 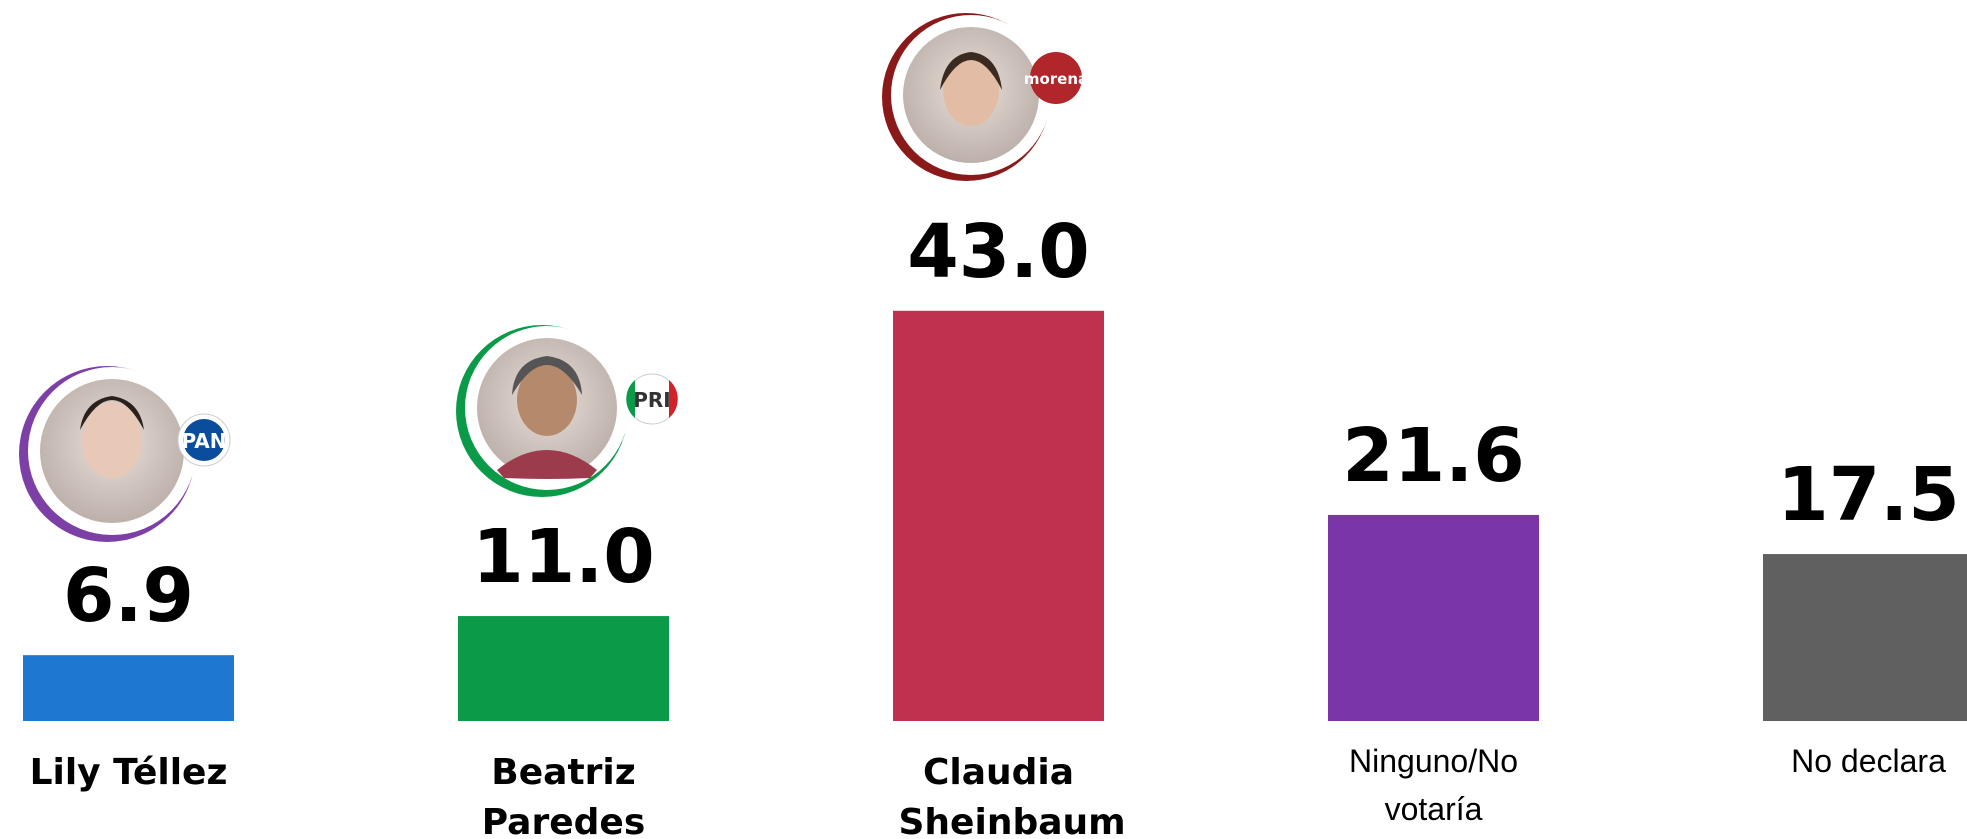 I want to click on badge-text: morena, so click(x=1056, y=79).